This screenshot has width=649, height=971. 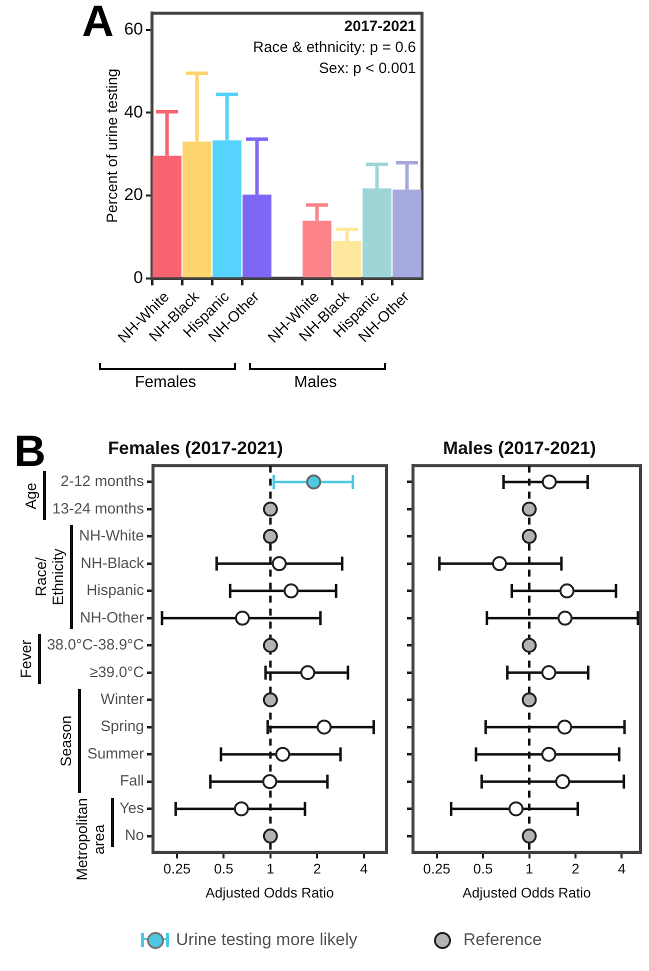 What do you see at coordinates (132, 781) in the screenshot?
I see `y-tick-label: Fall` at bounding box center [132, 781].